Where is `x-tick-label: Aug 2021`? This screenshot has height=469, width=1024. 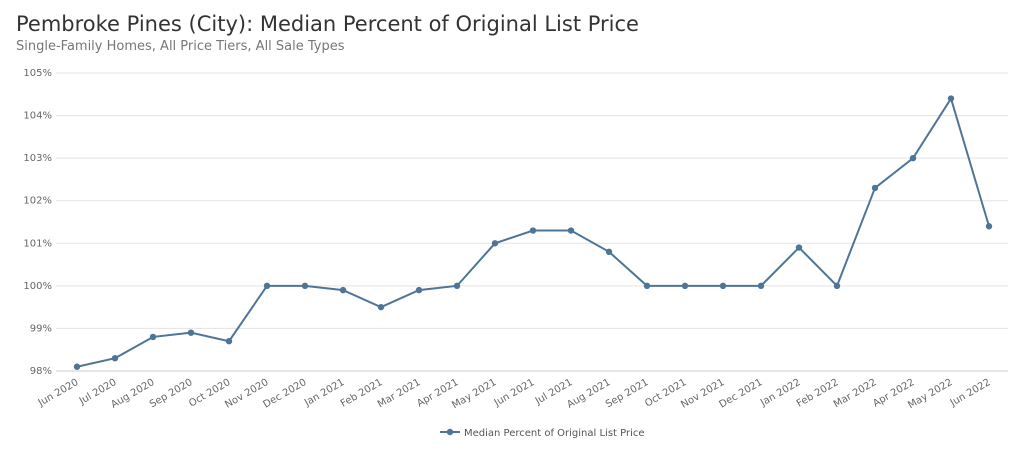 x-tick-label: Aug 2021 is located at coordinates (588, 394).